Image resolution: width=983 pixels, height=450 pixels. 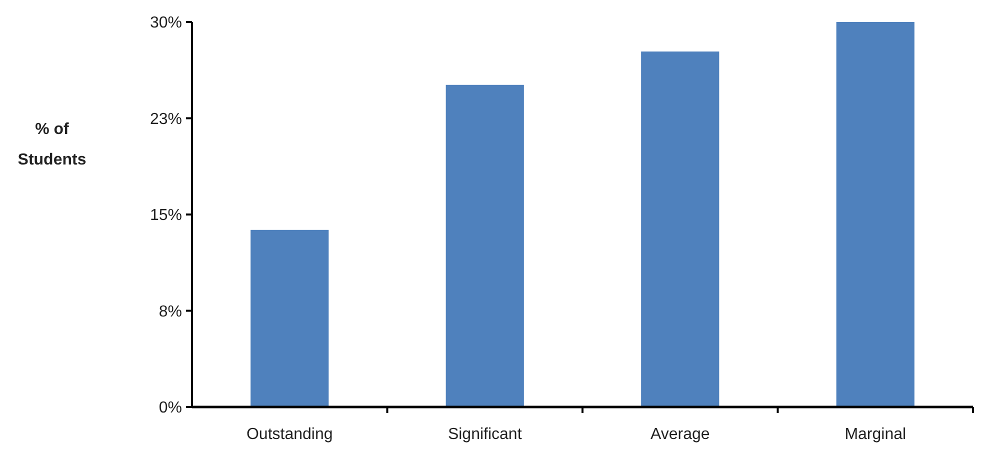 What do you see at coordinates (680, 434) in the screenshot?
I see `x-tick-label: Average` at bounding box center [680, 434].